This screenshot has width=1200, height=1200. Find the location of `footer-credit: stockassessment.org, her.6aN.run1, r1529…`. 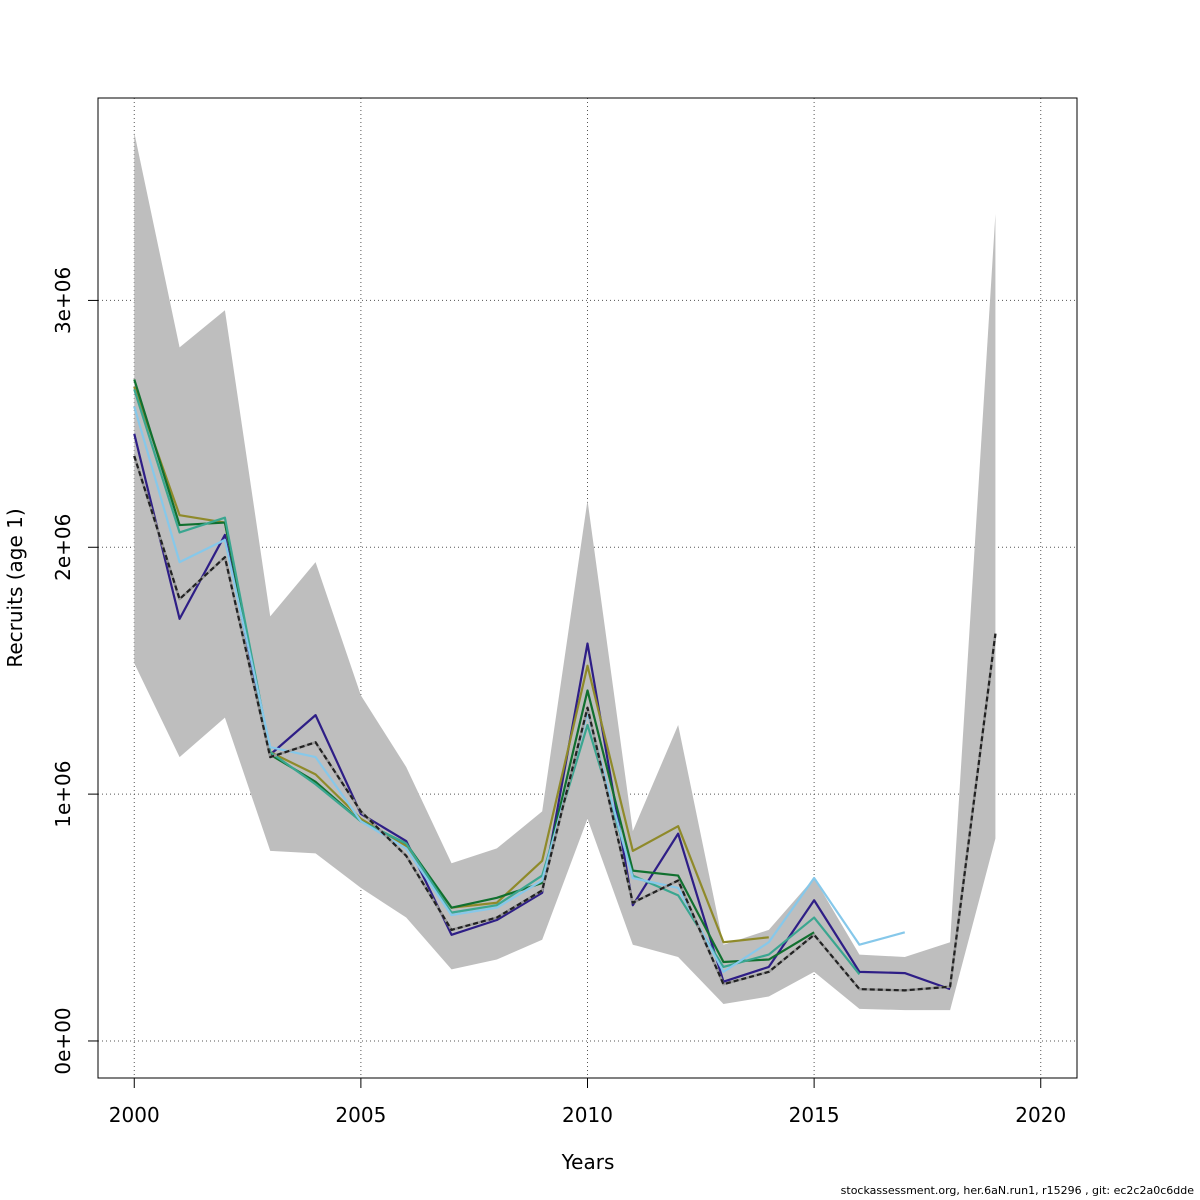

footer-credit: stockassessment.org, her.6aN.run1, r1529… is located at coordinates (1017, 1190).